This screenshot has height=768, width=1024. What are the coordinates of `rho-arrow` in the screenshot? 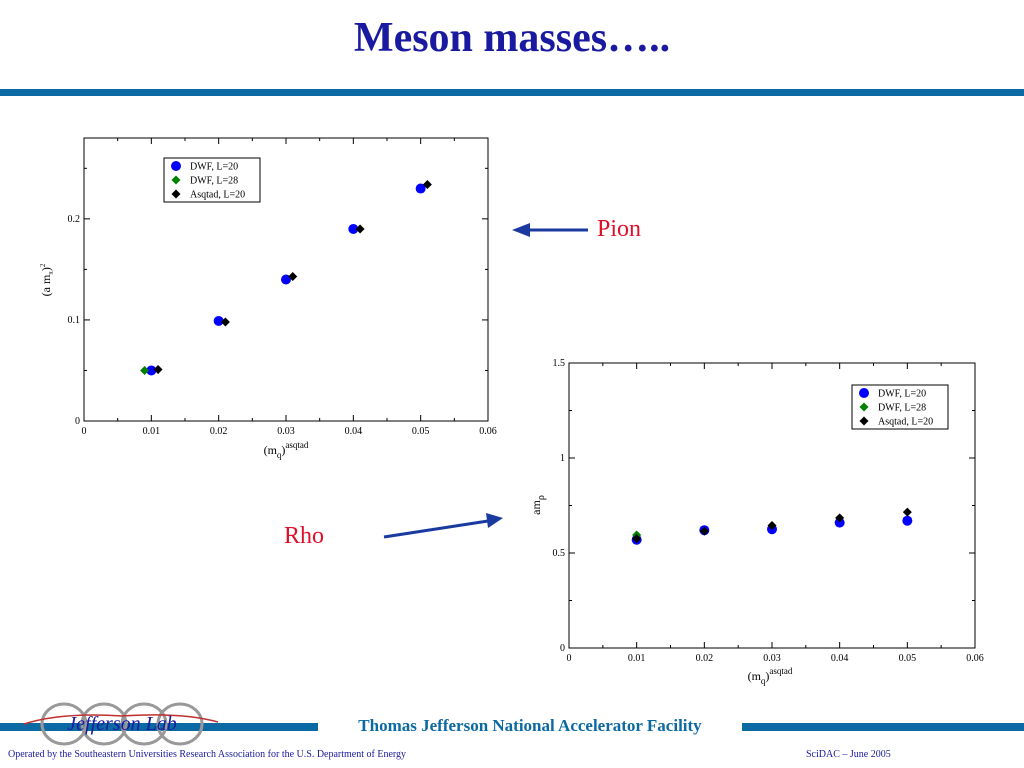 It's located at (443, 526).